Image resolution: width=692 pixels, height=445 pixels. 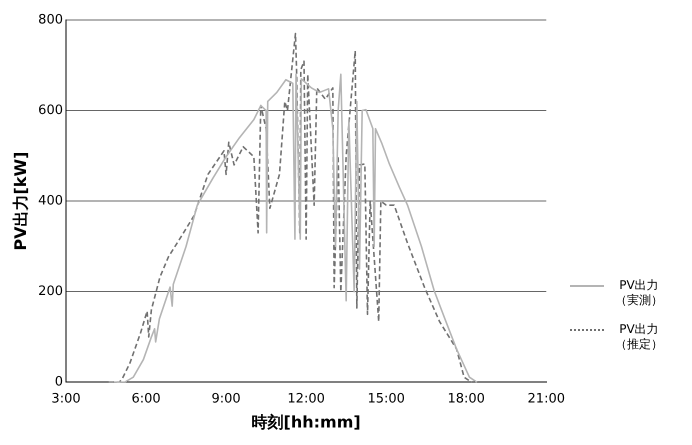 I want to click on x-tick-label: 12:00, so click(x=306, y=398).